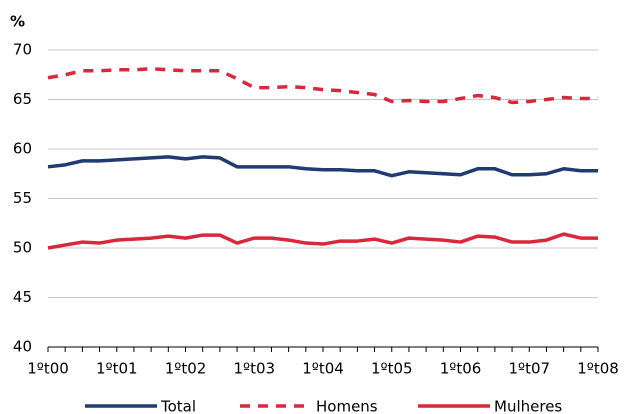 This screenshot has height=414, width=627. Describe the element at coordinates (117, 369) in the screenshot. I see `x-tick-label: 1ºt01` at that location.